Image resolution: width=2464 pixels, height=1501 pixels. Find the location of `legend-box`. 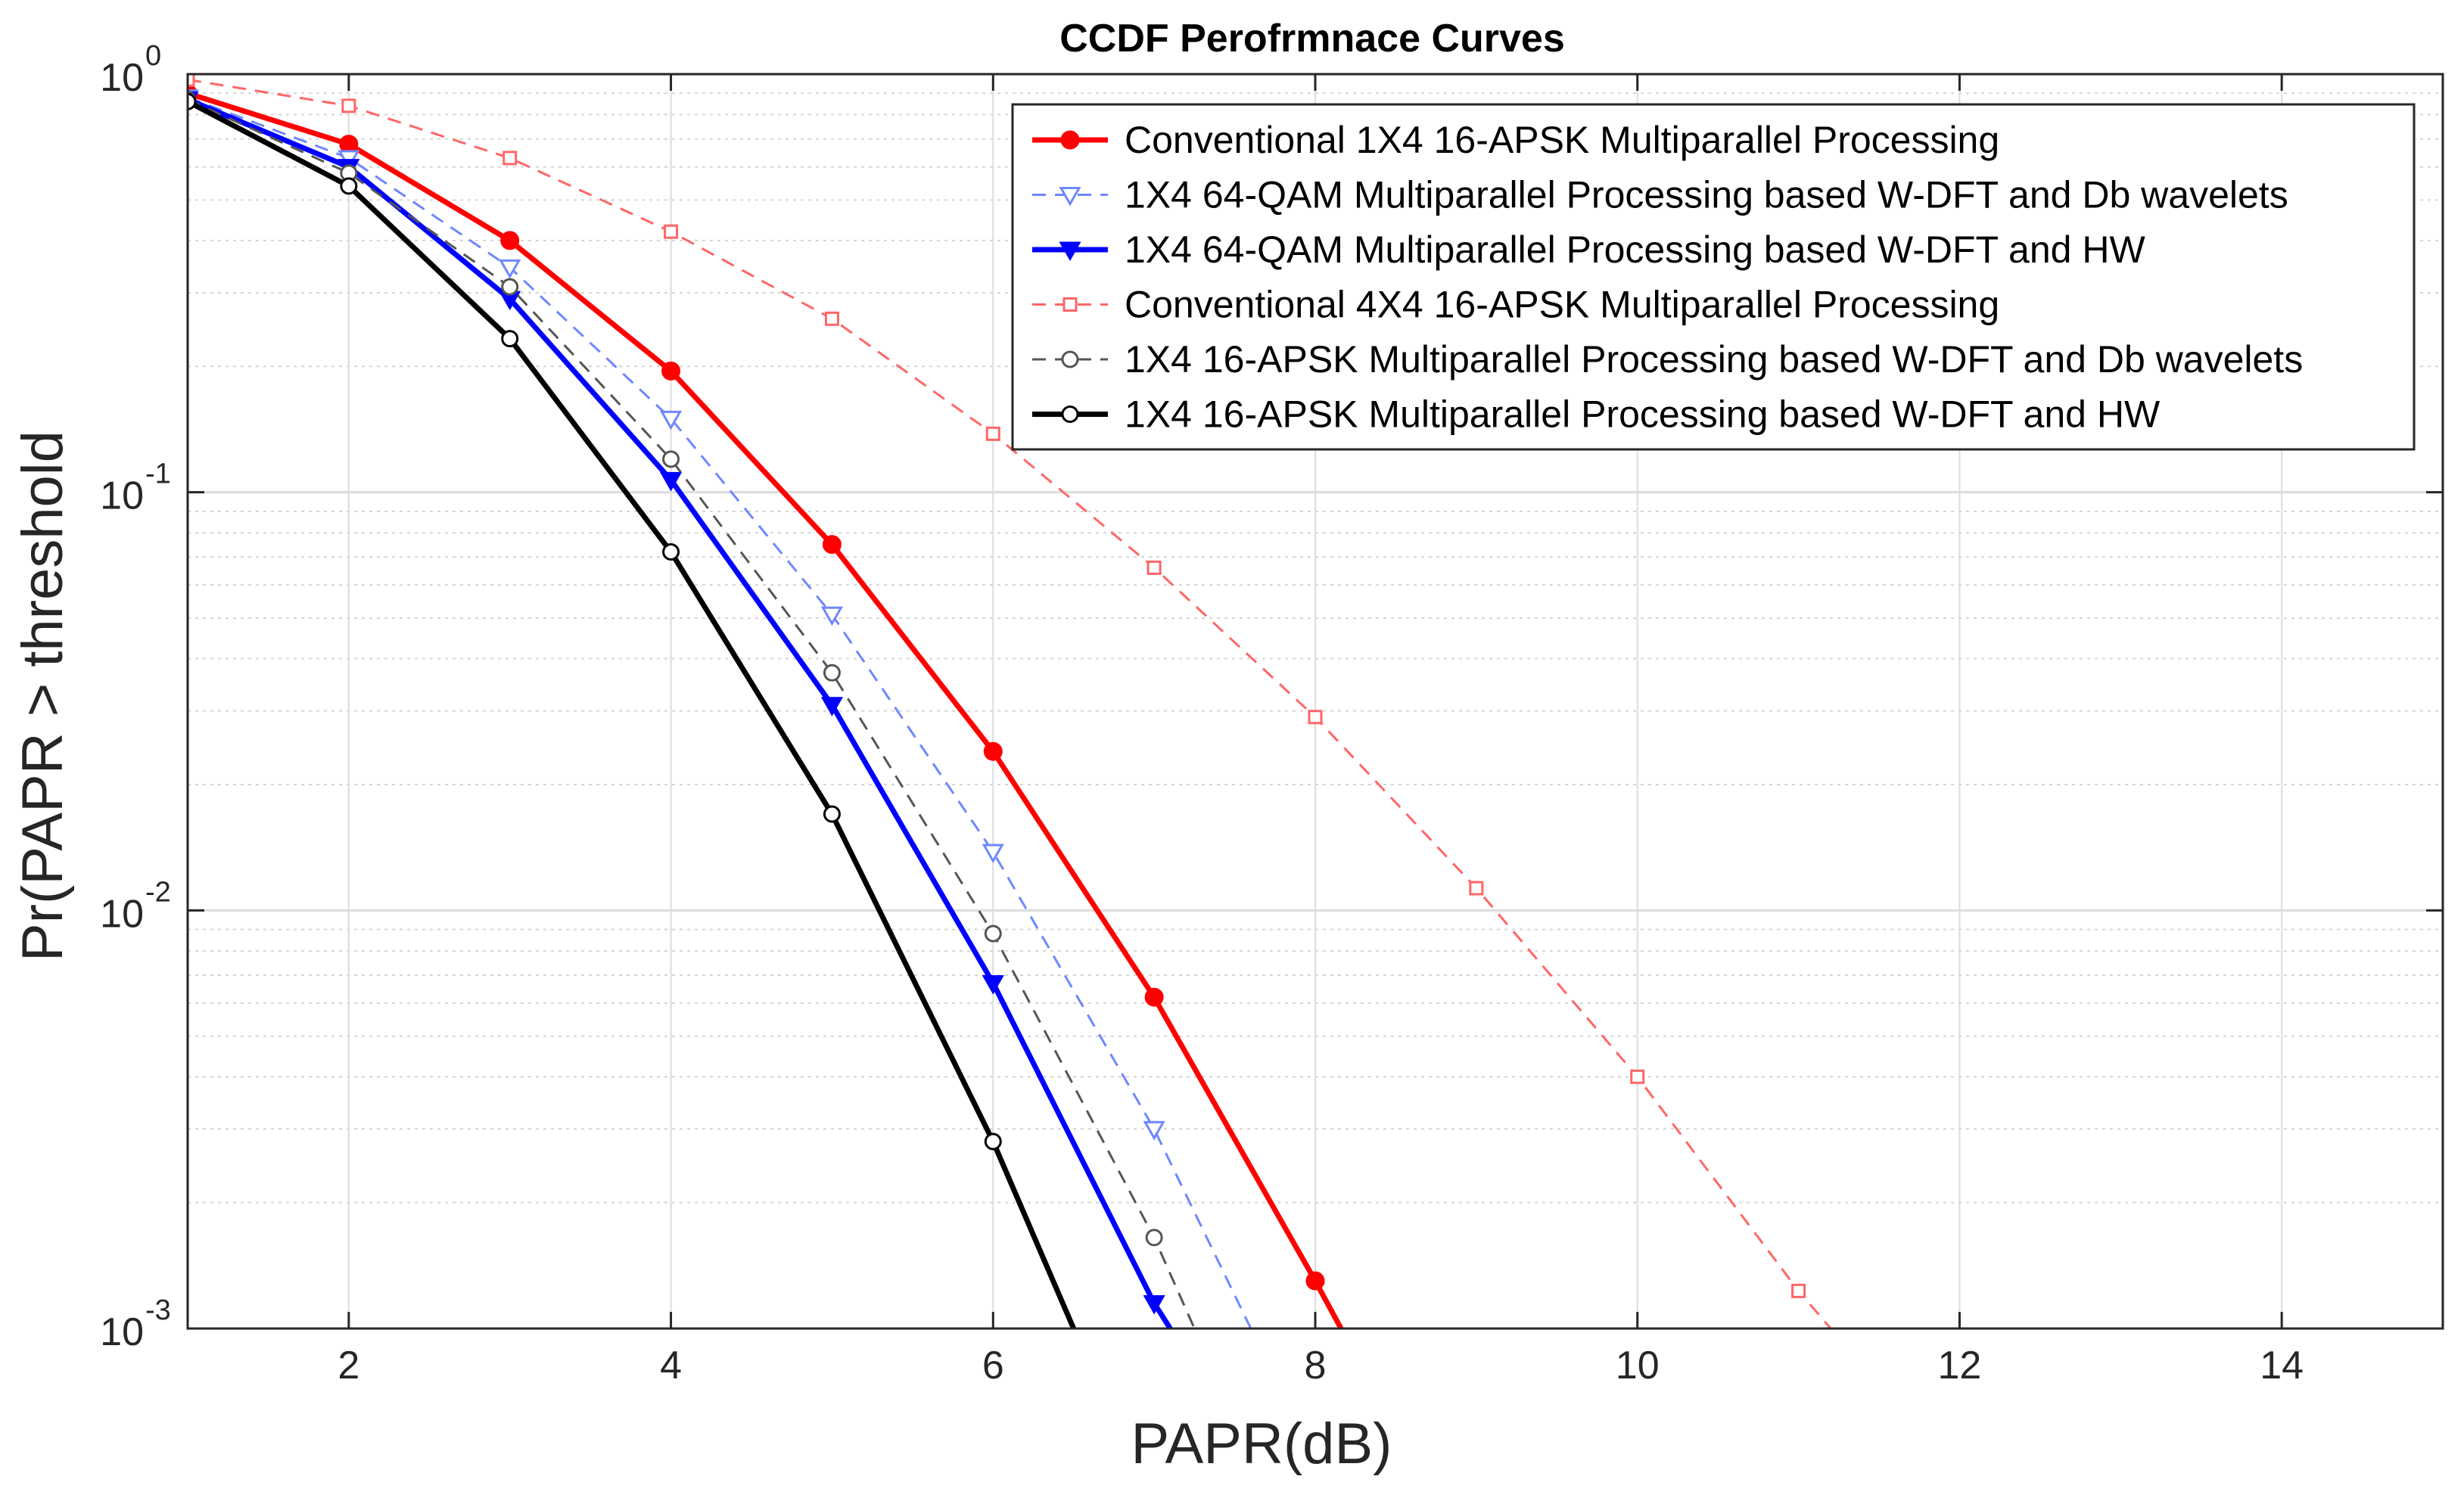

legend-box is located at coordinates (1713, 277).